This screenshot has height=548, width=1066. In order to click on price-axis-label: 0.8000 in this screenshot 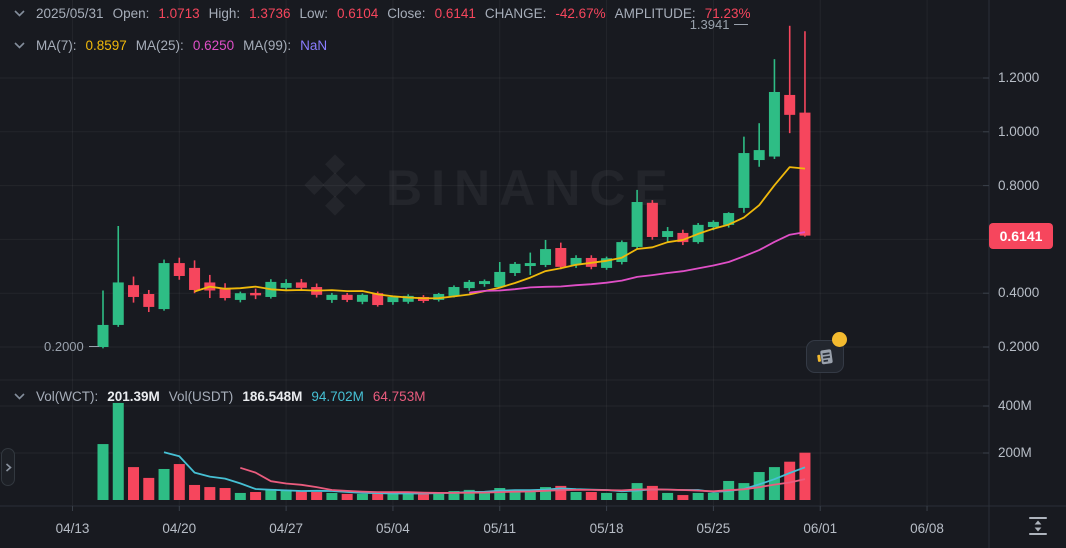, I will do `click(1019, 185)`.